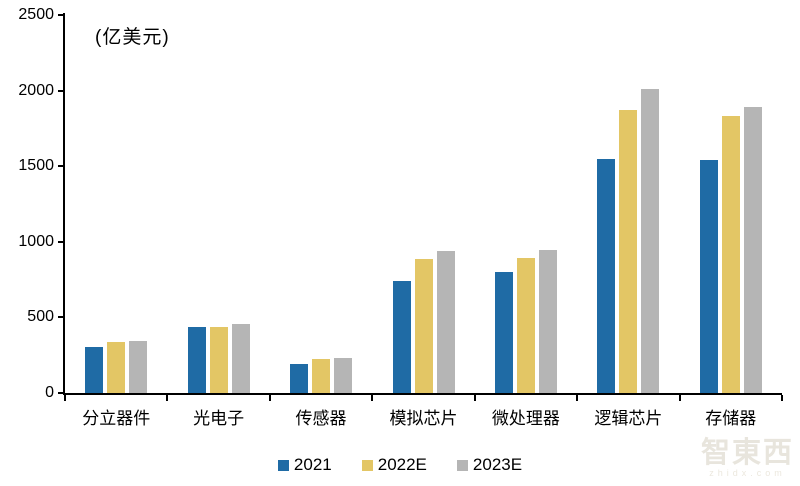  Describe the element at coordinates (116, 367) in the screenshot. I see `bar-2022E-分立器件` at that location.